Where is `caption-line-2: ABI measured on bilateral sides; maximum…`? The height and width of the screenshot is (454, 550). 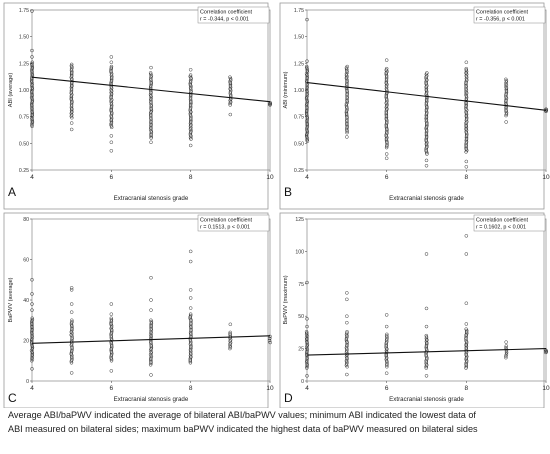 caption-line-2: ABI measured on bilateral sides; maximum… is located at coordinates (243, 428).